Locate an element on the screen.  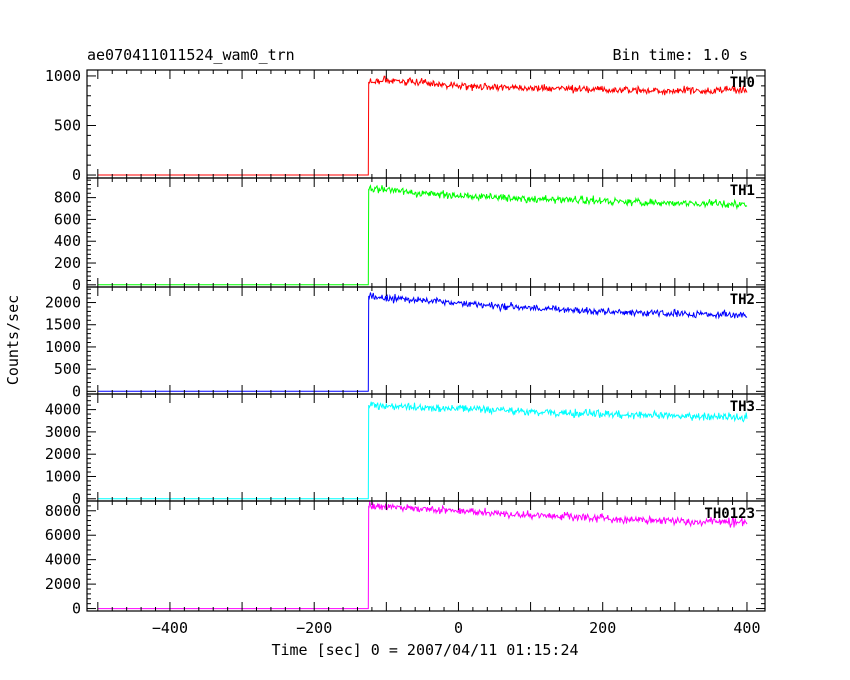
x-tick-label: −200 is located at coordinates (314, 628).